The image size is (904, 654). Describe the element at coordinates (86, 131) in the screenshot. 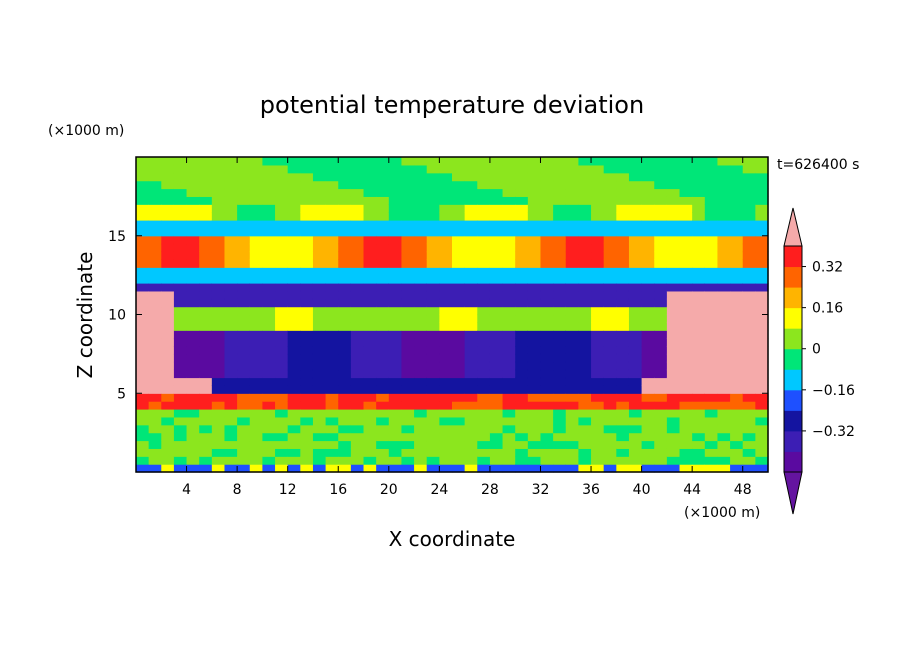

I see `y-unit-label: (×1000 m)` at that location.